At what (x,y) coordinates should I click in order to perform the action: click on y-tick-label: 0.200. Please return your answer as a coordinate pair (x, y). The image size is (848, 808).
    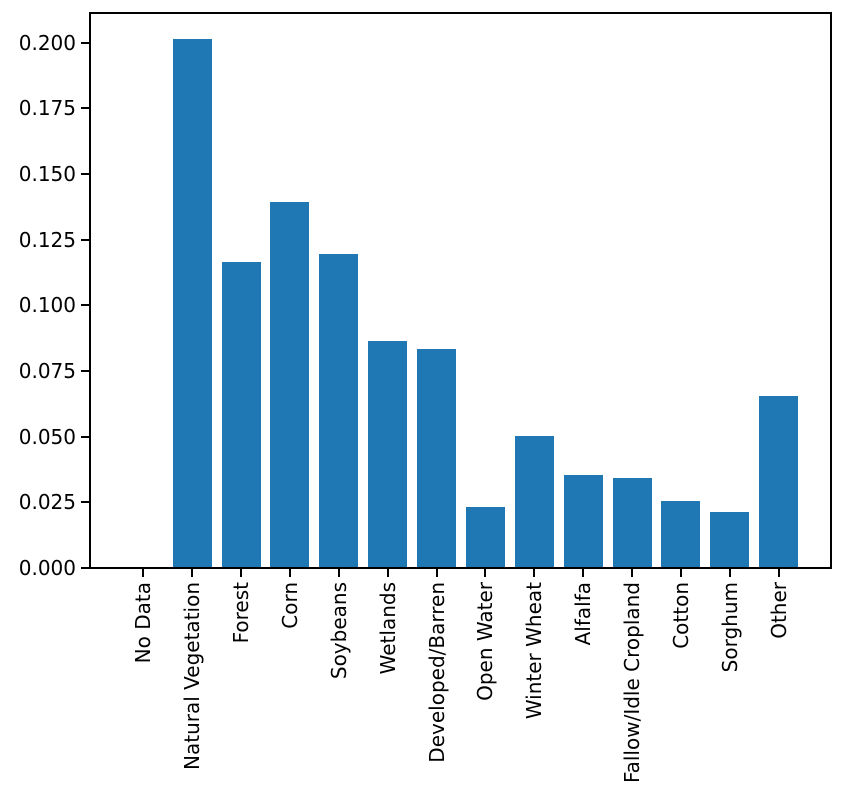
    Looking at the image, I should click on (47, 42).